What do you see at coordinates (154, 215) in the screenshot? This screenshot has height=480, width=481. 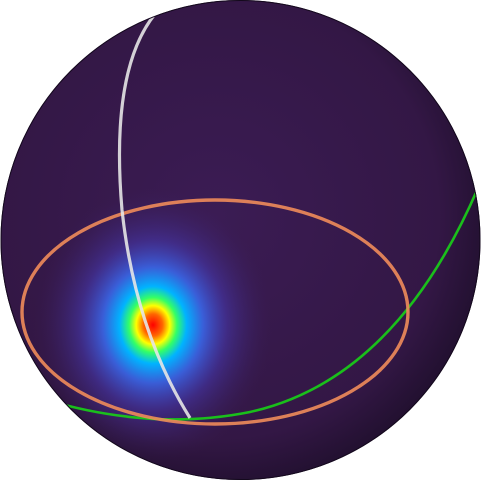 I see `white-meridian-curve` at bounding box center [154, 215].